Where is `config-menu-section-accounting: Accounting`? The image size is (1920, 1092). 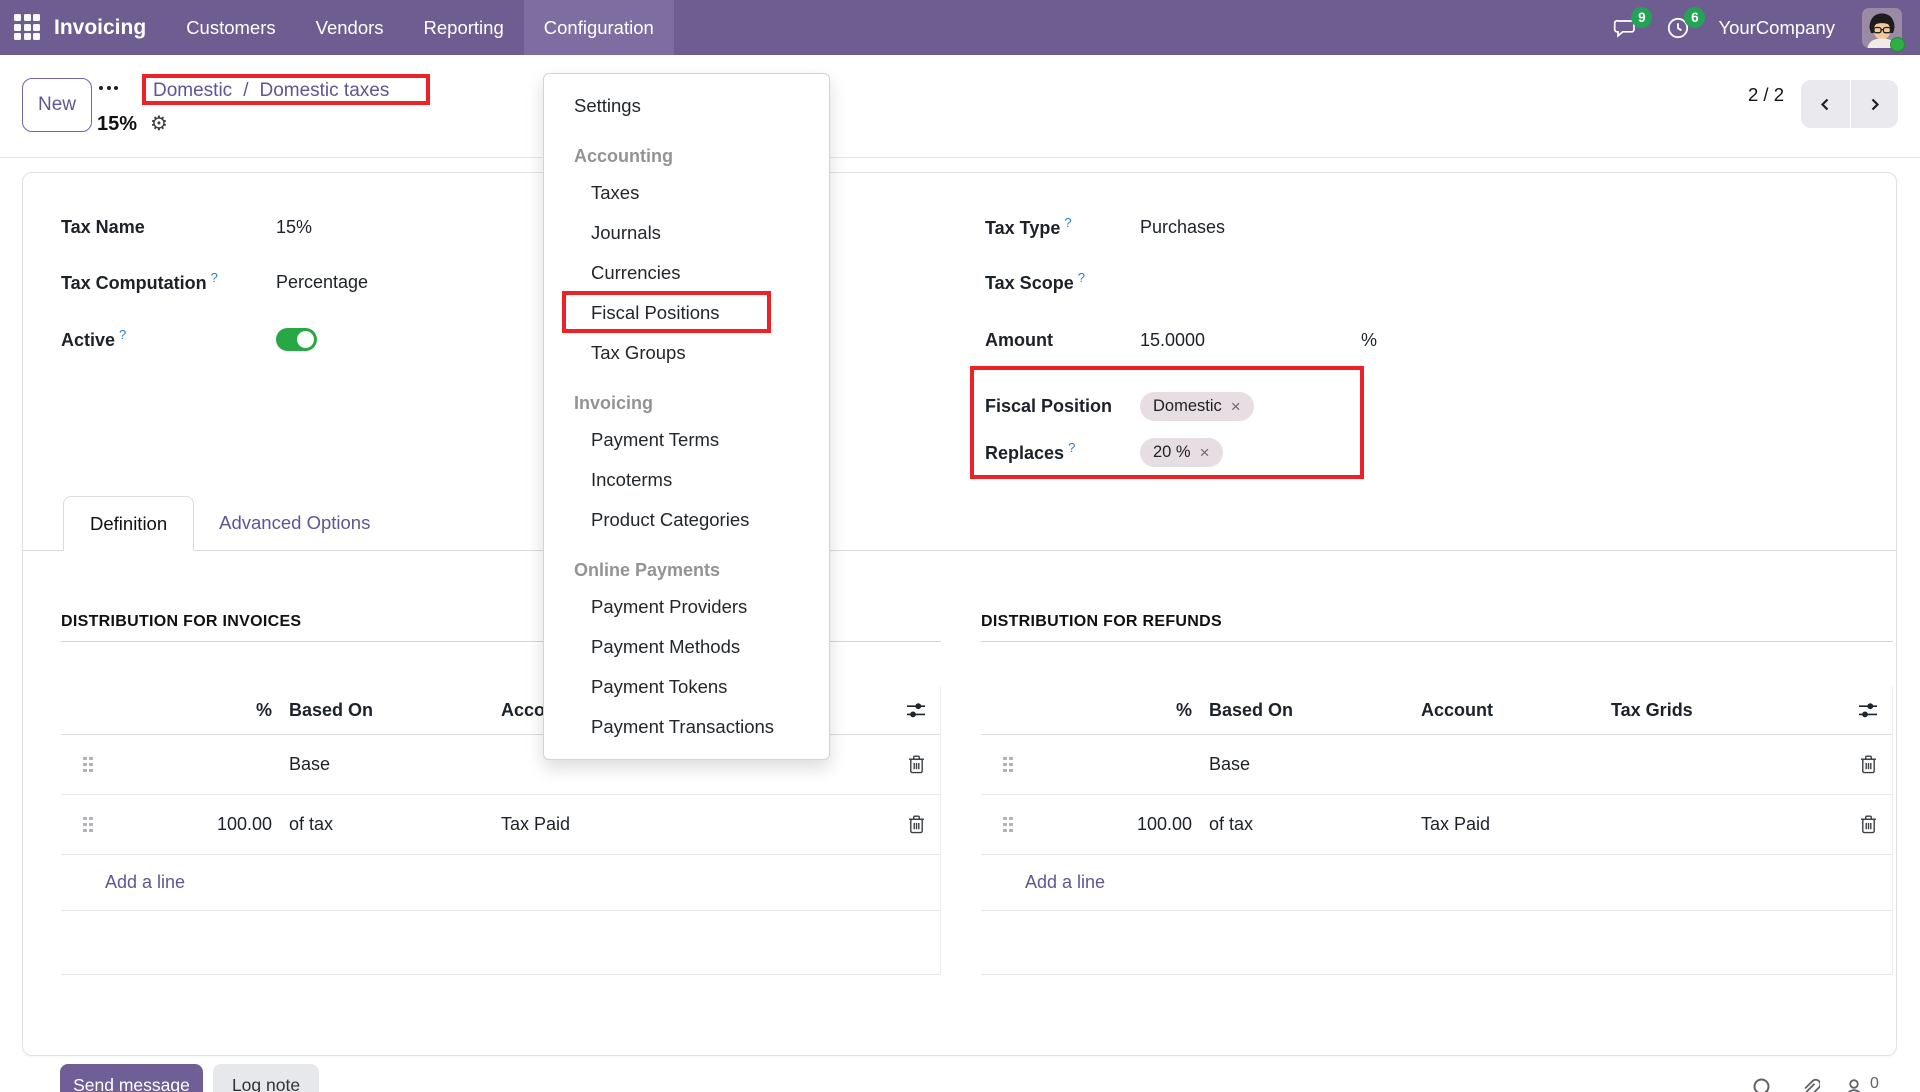
config-menu-section-accounting: Accounting is located at coordinates (623, 155).